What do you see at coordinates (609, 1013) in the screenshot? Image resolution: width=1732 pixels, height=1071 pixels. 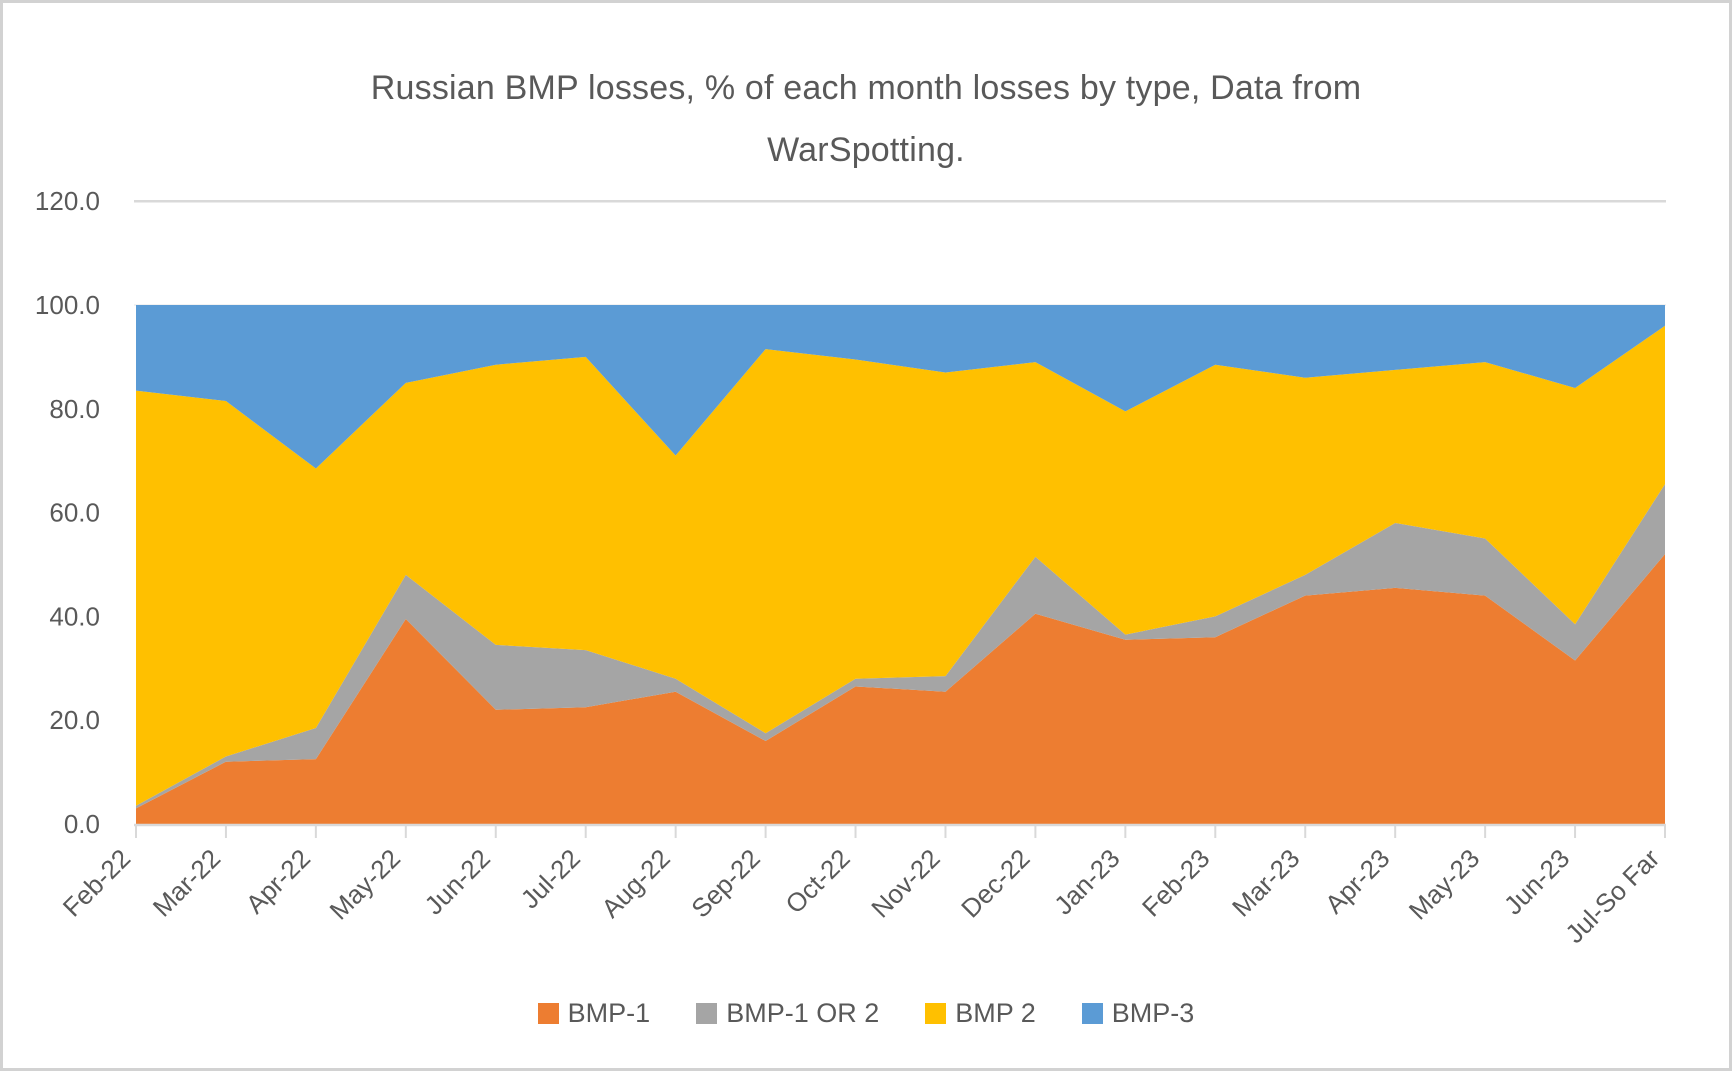 I see `legend-label-bmp1: BMP-1` at bounding box center [609, 1013].